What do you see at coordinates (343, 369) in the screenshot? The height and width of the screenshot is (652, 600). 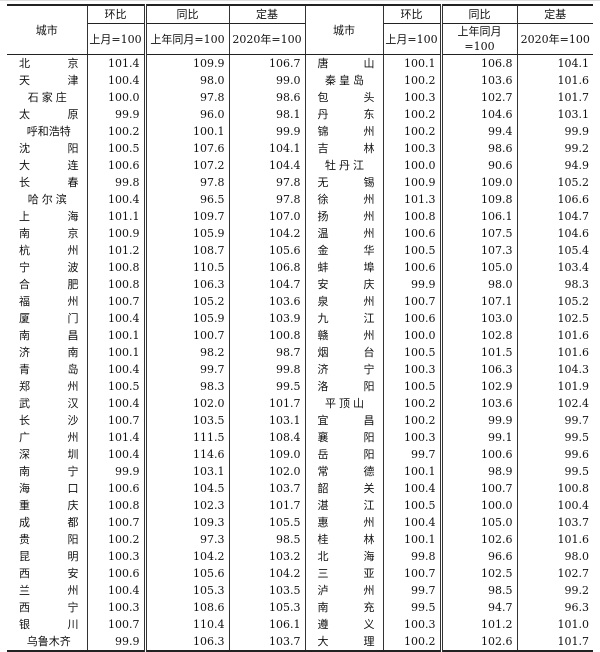 I see `city-name: 济宁` at bounding box center [343, 369].